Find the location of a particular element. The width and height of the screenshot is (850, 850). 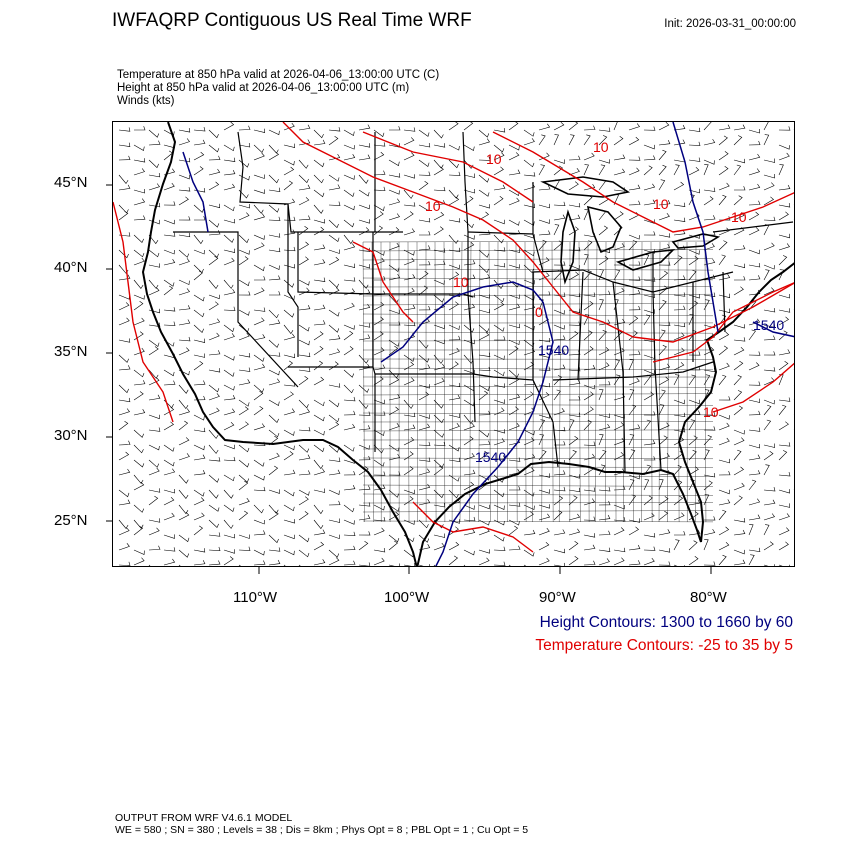

temp-label: 0 is located at coordinates (539, 312).